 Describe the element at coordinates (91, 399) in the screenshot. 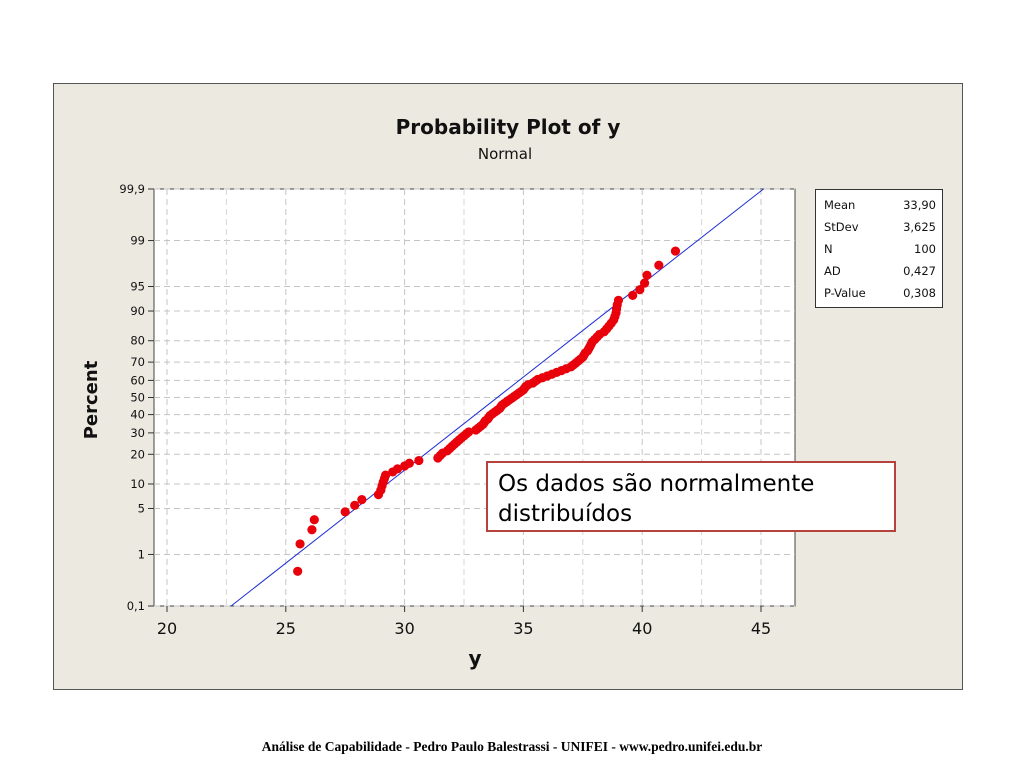

I see `y-axis-label: Percent` at that location.